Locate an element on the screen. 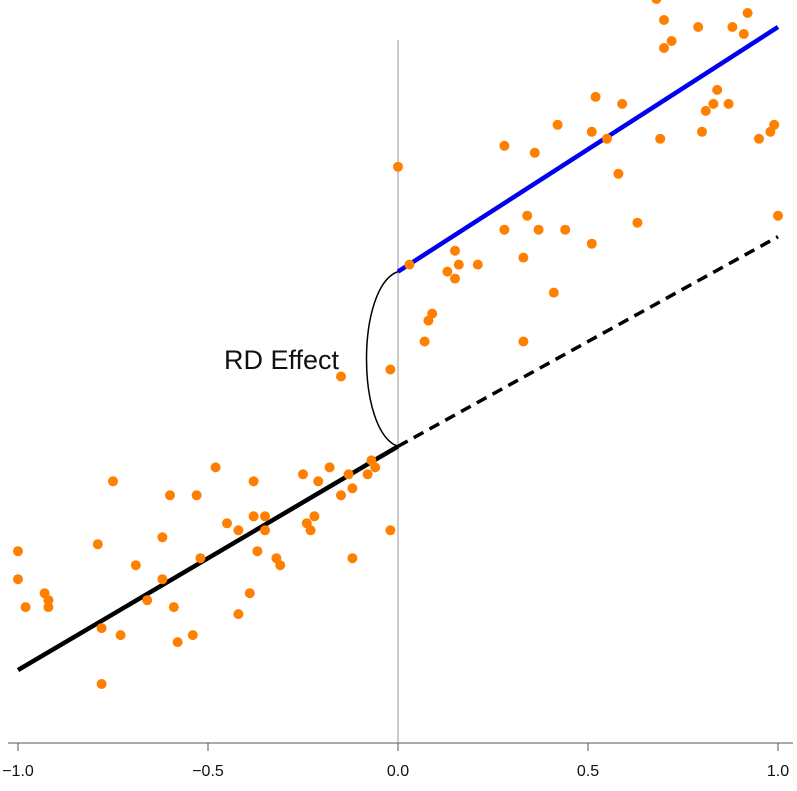  counterfactual-line is located at coordinates (588, 341).